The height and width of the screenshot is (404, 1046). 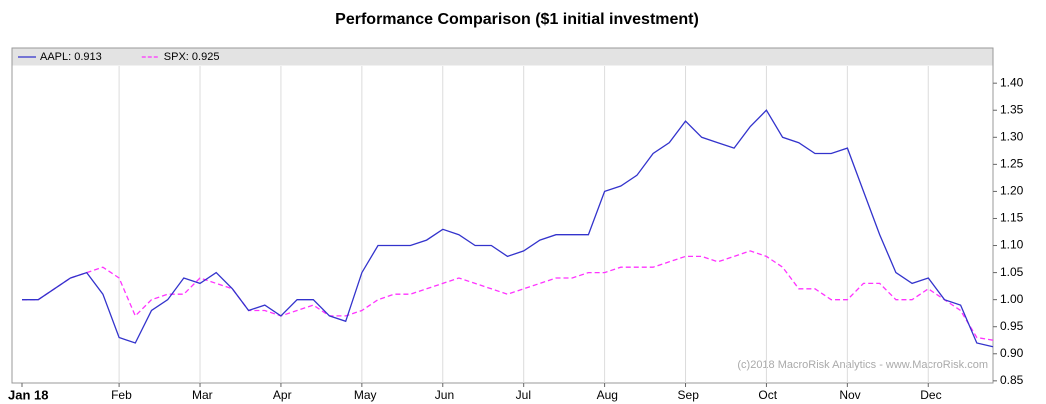 What do you see at coordinates (1012, 191) in the screenshot?
I see `y-tick-label: 1.20` at bounding box center [1012, 191].